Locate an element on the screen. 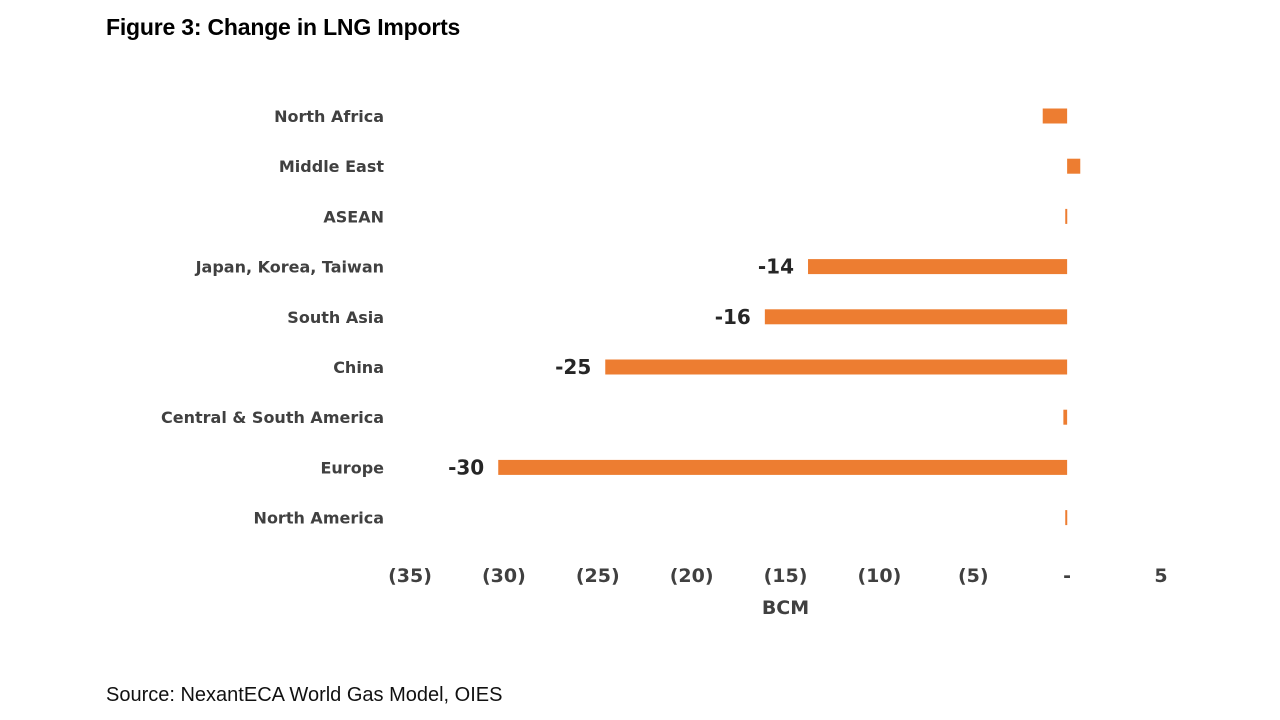  x-tick-label: (5) is located at coordinates (973, 576).